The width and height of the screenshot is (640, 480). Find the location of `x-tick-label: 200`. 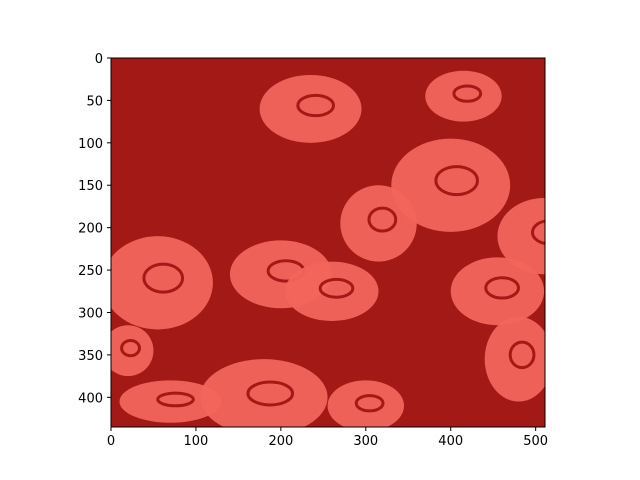

x-tick-label: 200 is located at coordinates (280, 441).